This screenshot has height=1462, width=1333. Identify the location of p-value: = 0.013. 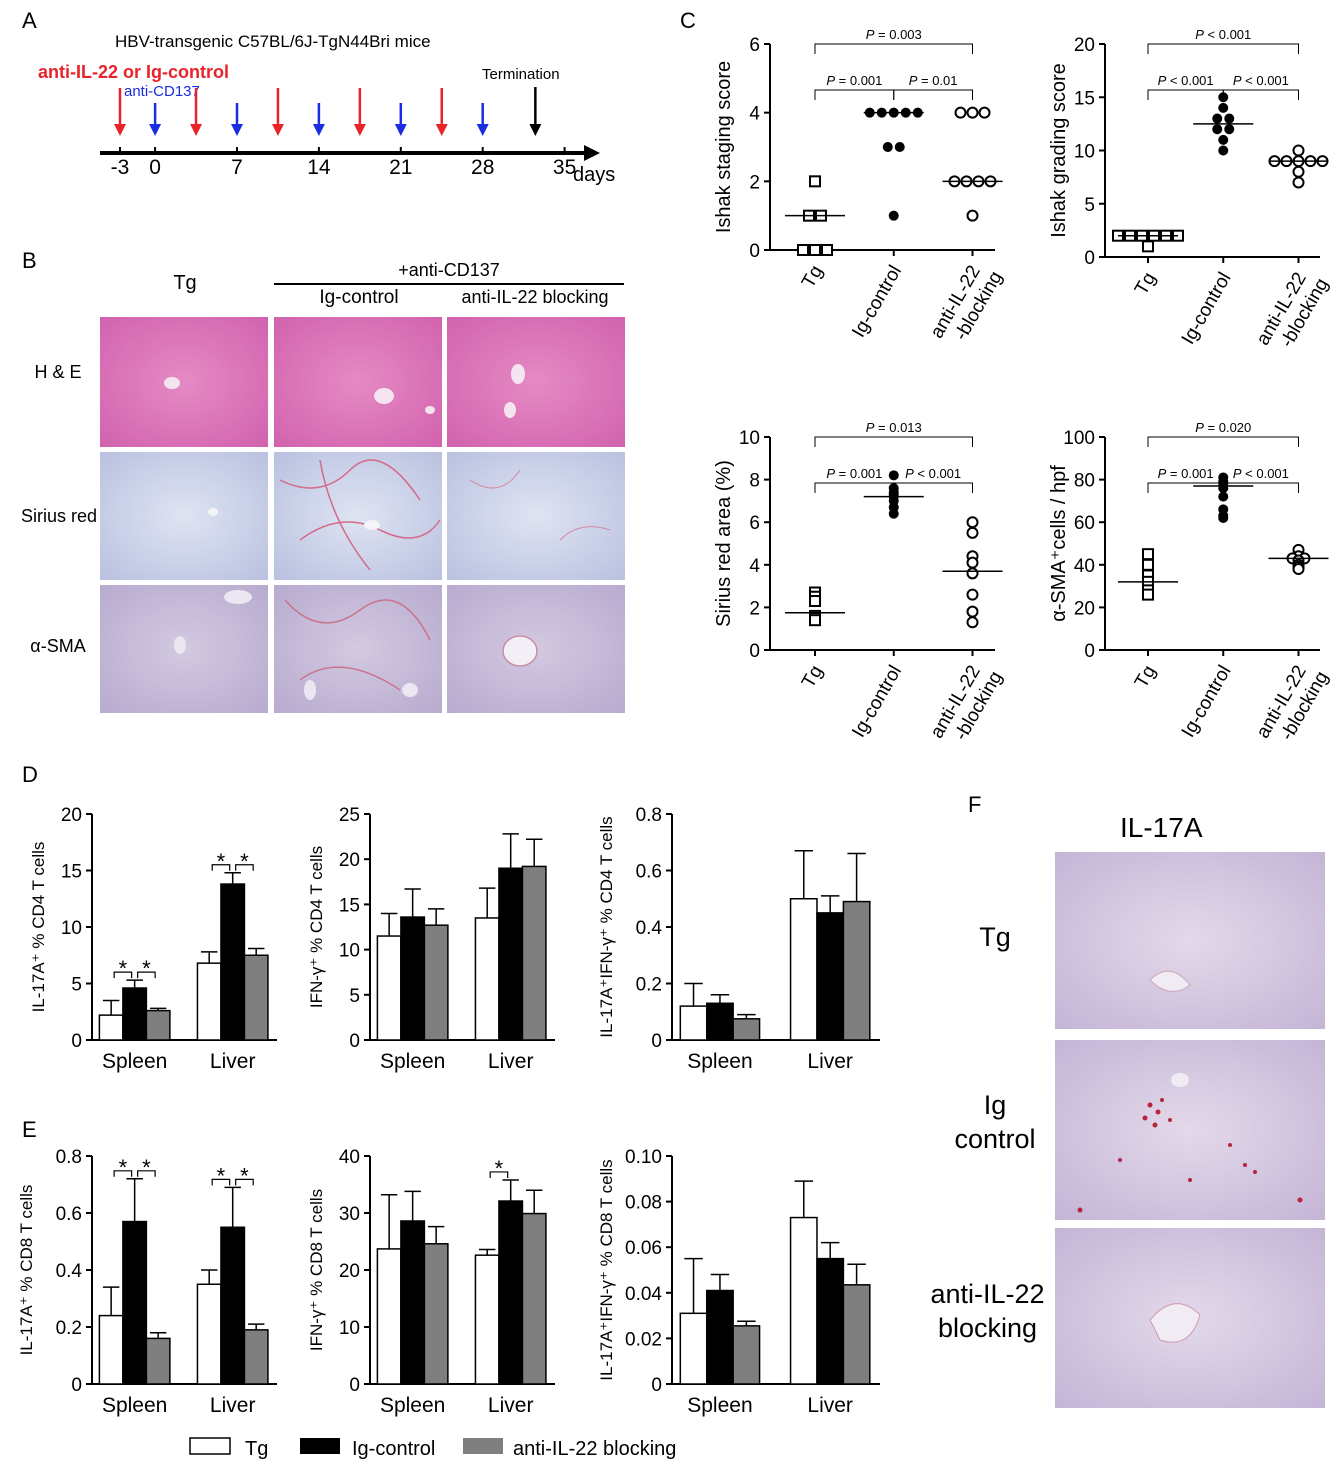
(897, 427).